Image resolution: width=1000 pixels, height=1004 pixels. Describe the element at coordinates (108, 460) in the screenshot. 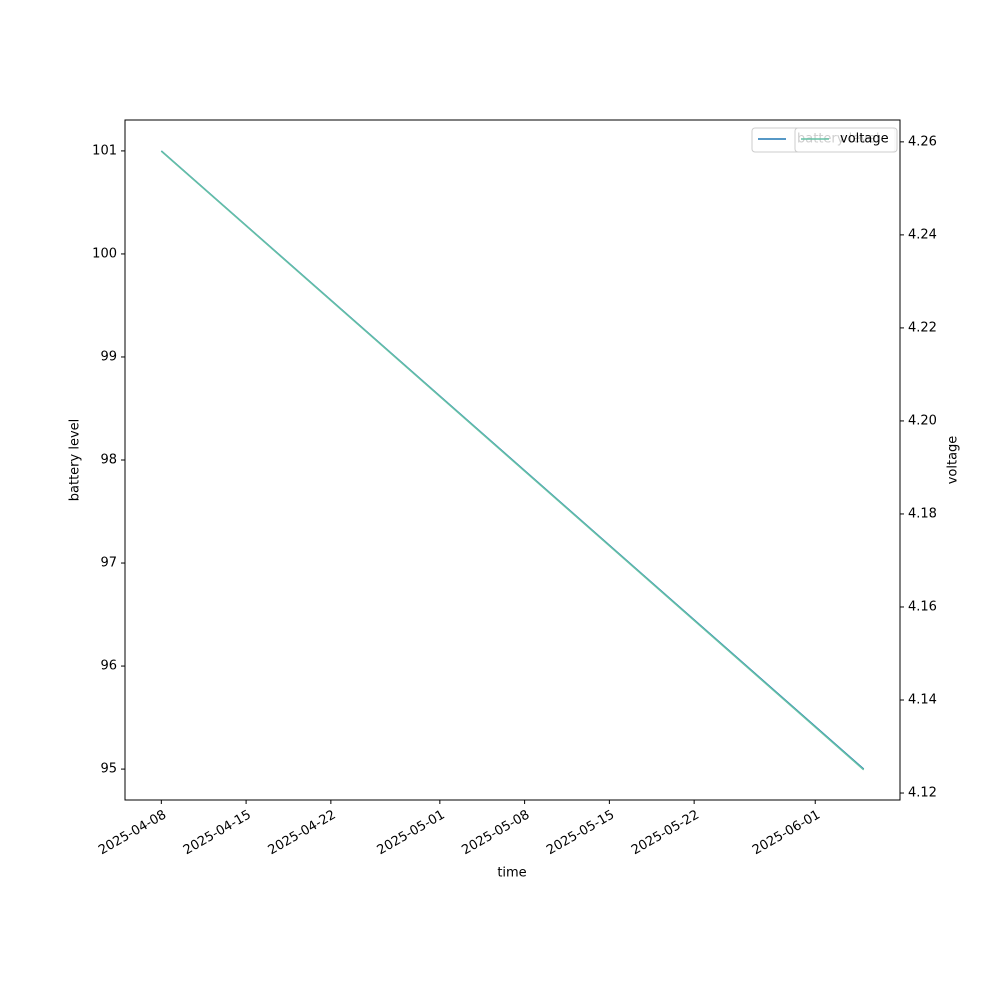

I see `y-tick-label: 98` at that location.